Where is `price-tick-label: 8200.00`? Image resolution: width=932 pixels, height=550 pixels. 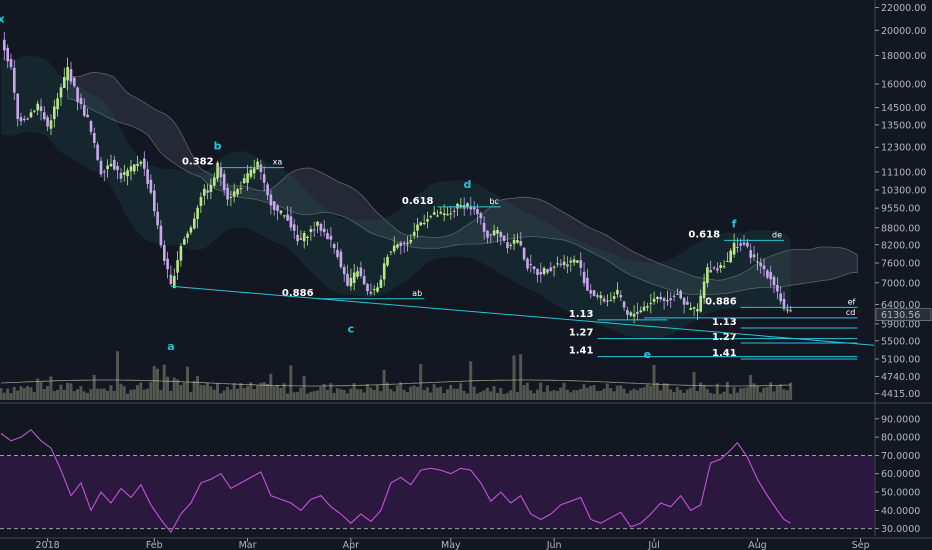 price-tick-label: 8200.00 is located at coordinates (900, 245).